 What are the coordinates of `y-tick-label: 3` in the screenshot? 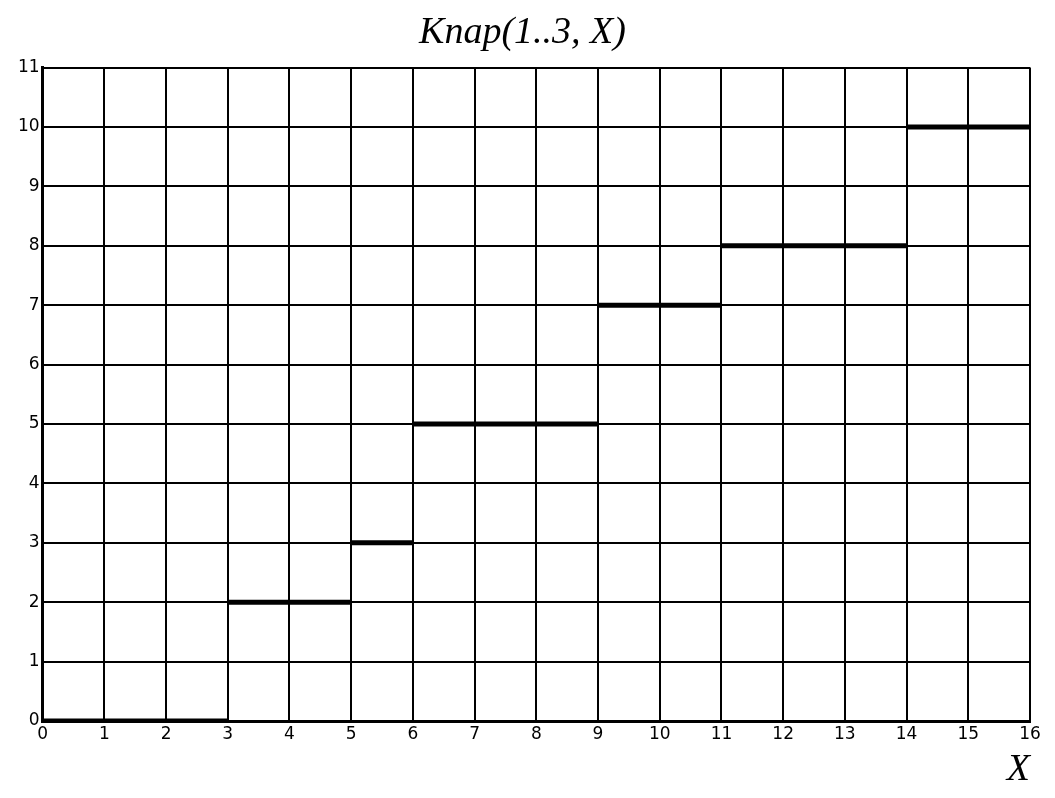 It's located at (34, 541).